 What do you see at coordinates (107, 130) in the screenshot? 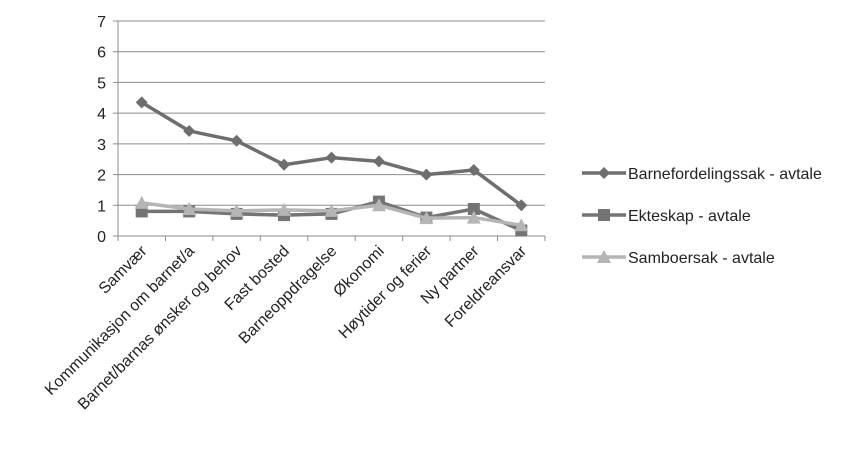
I see `y-axis-ticks: 0 1 2 3 4 5 6 7` at bounding box center [107, 130].